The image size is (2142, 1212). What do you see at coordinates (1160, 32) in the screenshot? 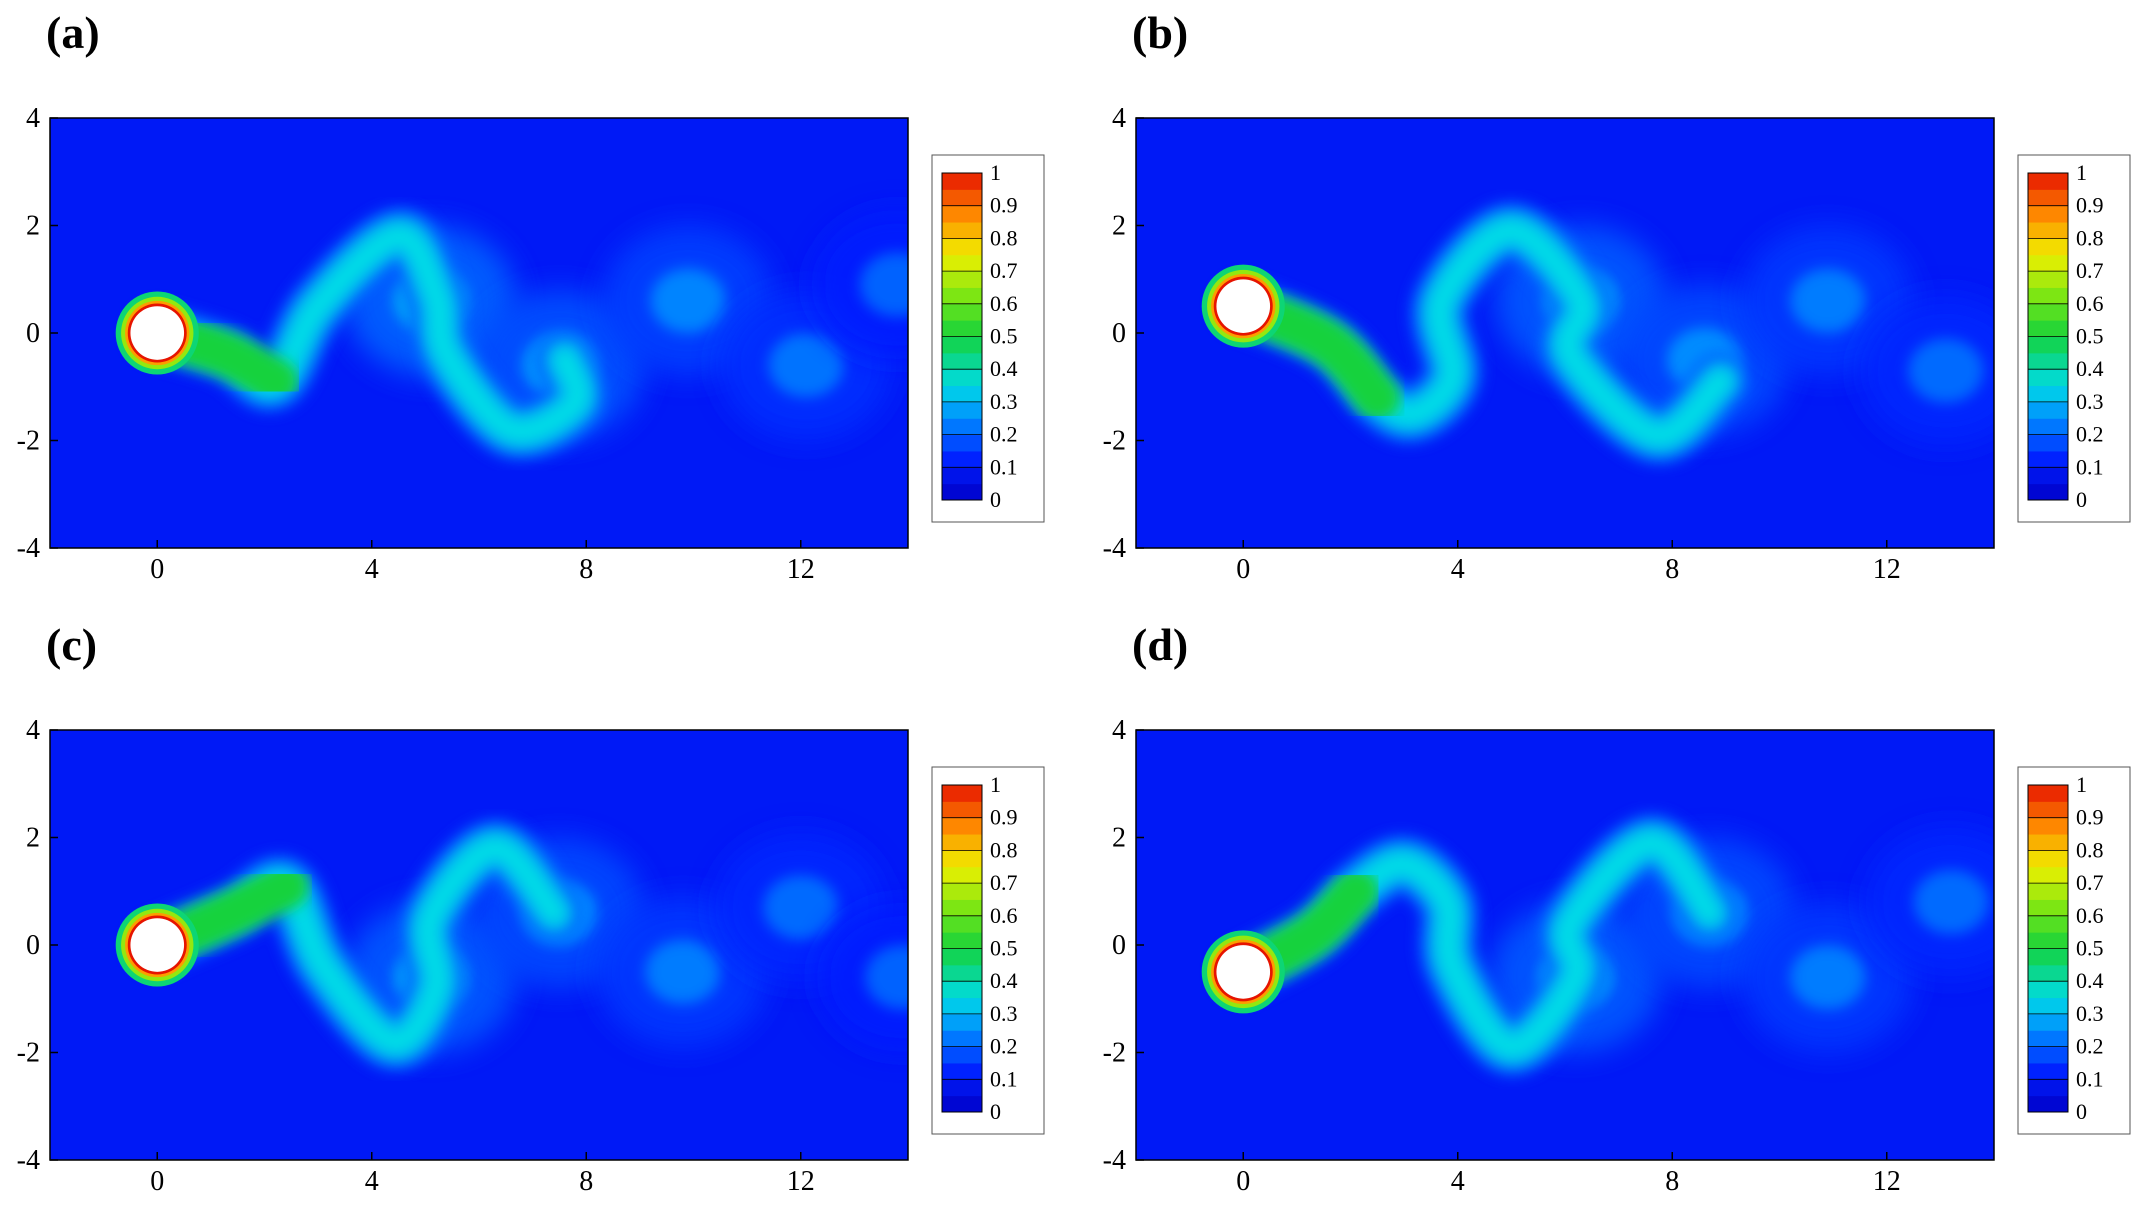
I see `panel-label: (b)` at bounding box center [1160, 32].